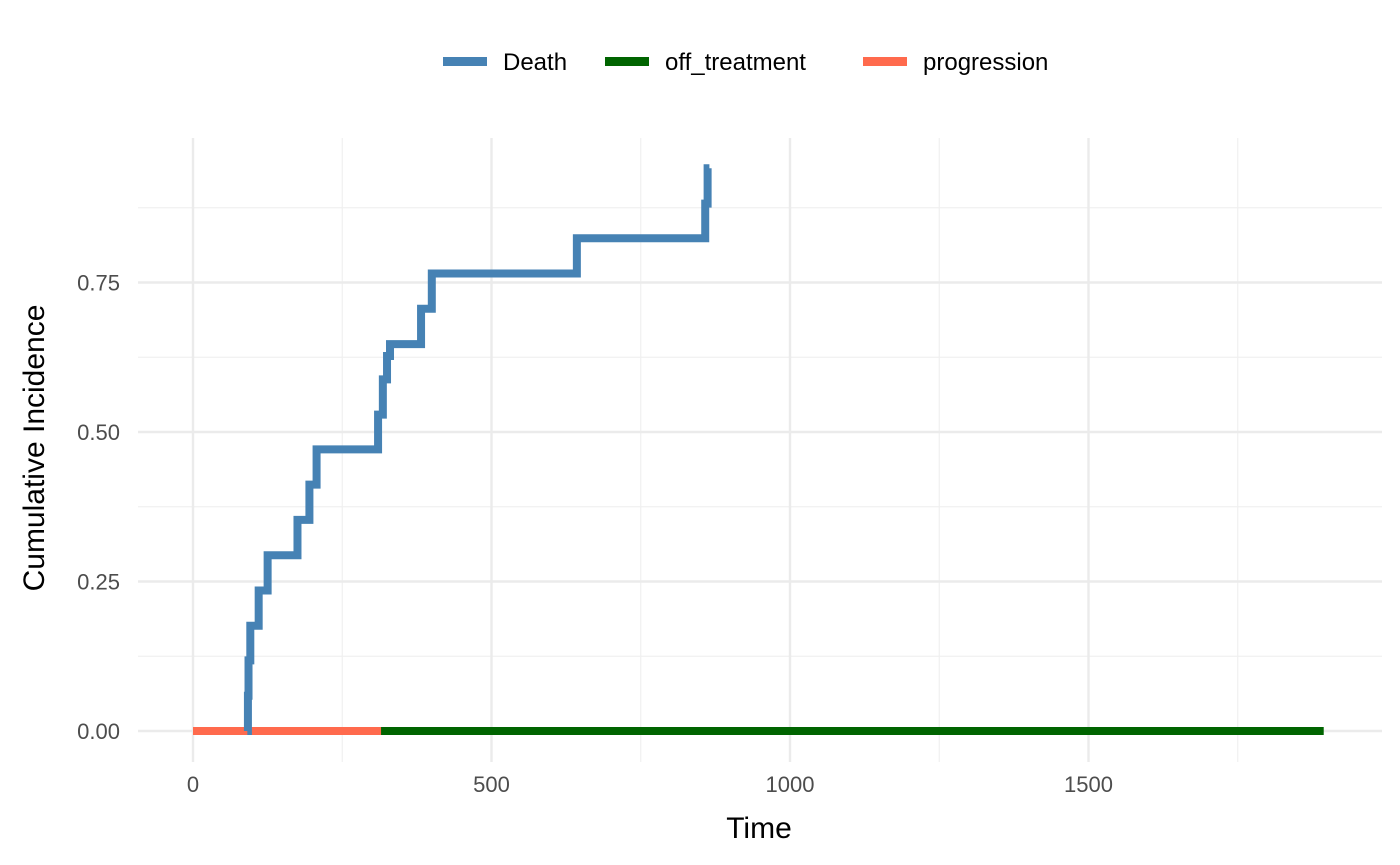 Image resolution: width=1400 pixels, height=865 pixels. I want to click on x-axis-ticks: 0 500 1000 1500, so click(650, 784).